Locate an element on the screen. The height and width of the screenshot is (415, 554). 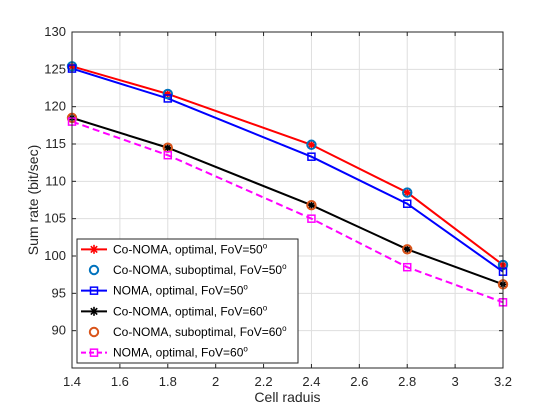
legend-label: NOMA, optimal, FoV=60o is located at coordinates (180, 352).